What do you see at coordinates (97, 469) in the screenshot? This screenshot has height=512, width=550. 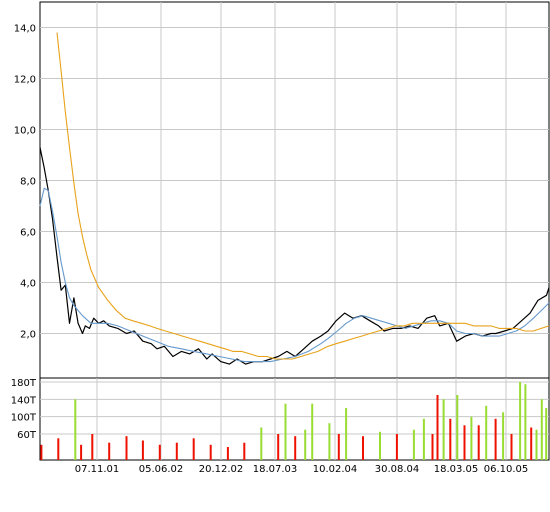 I see `volume-x-tick-label: 07.11.01` at bounding box center [97, 469].